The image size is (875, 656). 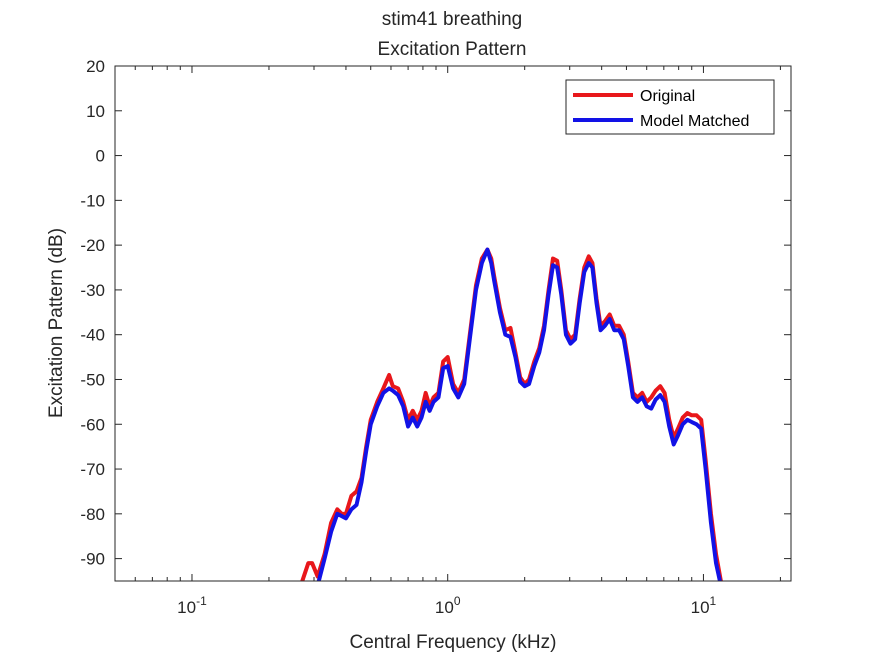 What do you see at coordinates (92, 379) in the screenshot?
I see `y-tick-label: -50` at bounding box center [92, 379].